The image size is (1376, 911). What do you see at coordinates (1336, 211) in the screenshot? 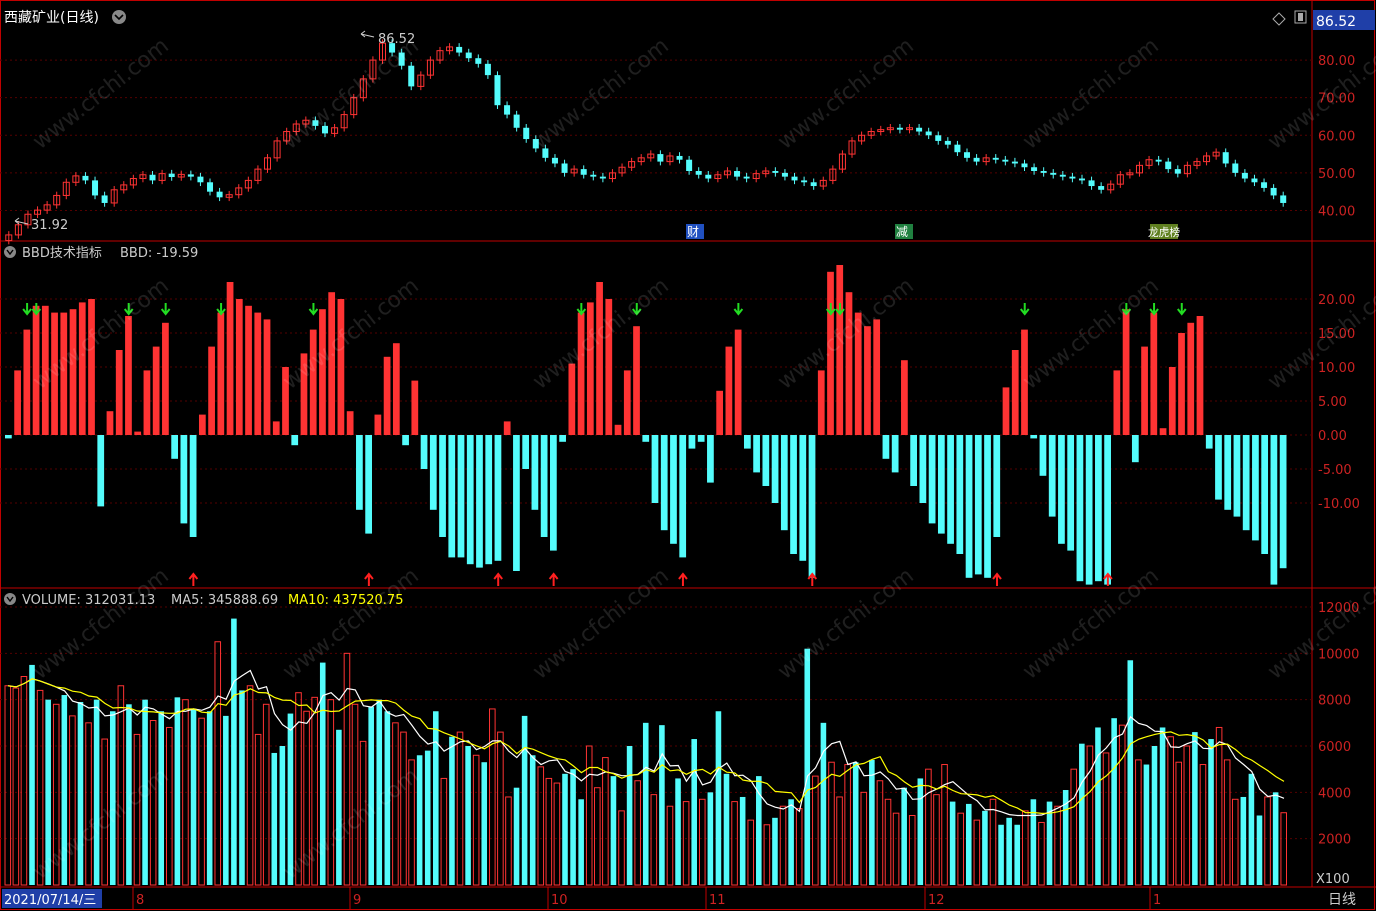
I see `price-tick-label: 40.00` at bounding box center [1336, 211].